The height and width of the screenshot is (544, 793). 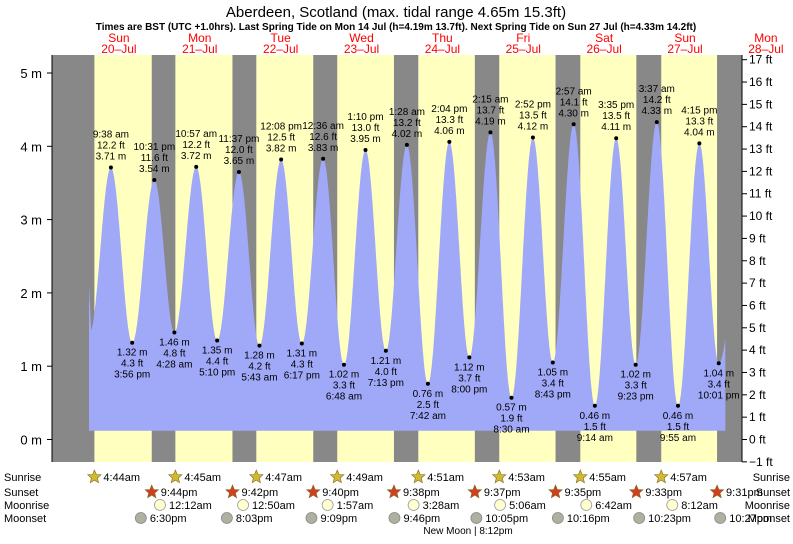 What do you see at coordinates (154, 147) in the screenshot?
I see `tide-label-high: 10:31 pm` at bounding box center [154, 147].